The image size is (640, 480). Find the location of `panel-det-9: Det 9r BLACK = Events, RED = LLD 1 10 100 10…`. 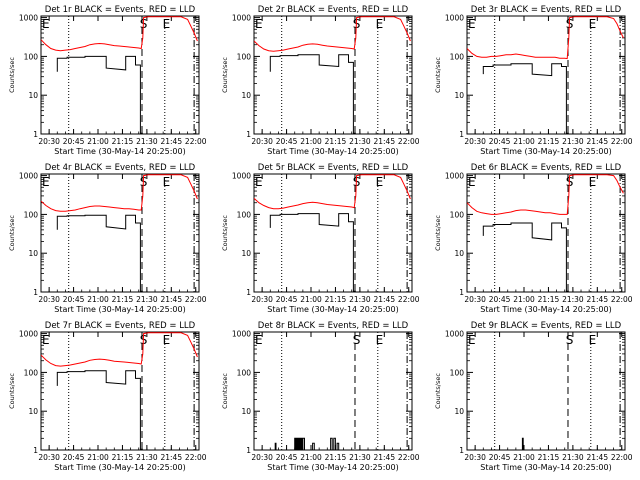

panel-det-9: Det 9r BLACK = Events, RED = LLD 1 10 100 10… is located at coordinates (533, 396).